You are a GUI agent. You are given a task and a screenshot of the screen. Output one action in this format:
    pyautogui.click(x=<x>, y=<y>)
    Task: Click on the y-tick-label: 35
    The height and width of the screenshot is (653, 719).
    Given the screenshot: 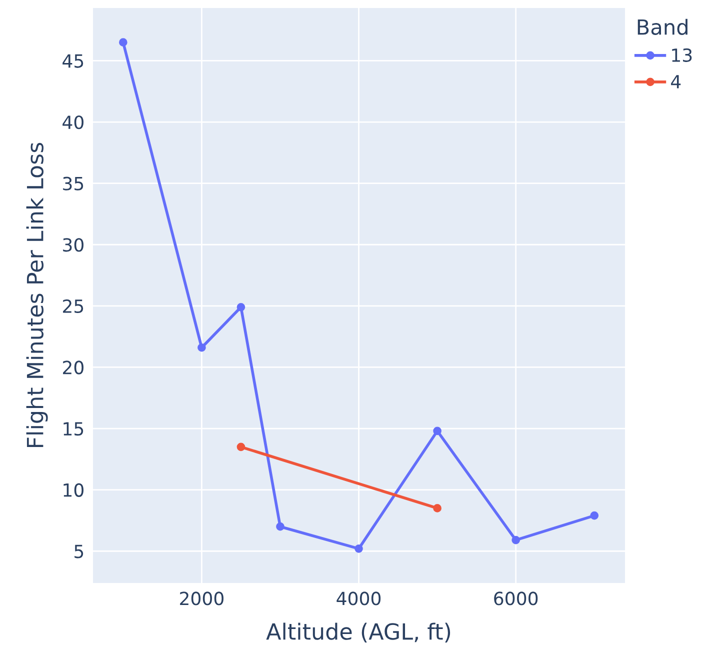 What is the action you would take?
    pyautogui.click(x=73, y=183)
    